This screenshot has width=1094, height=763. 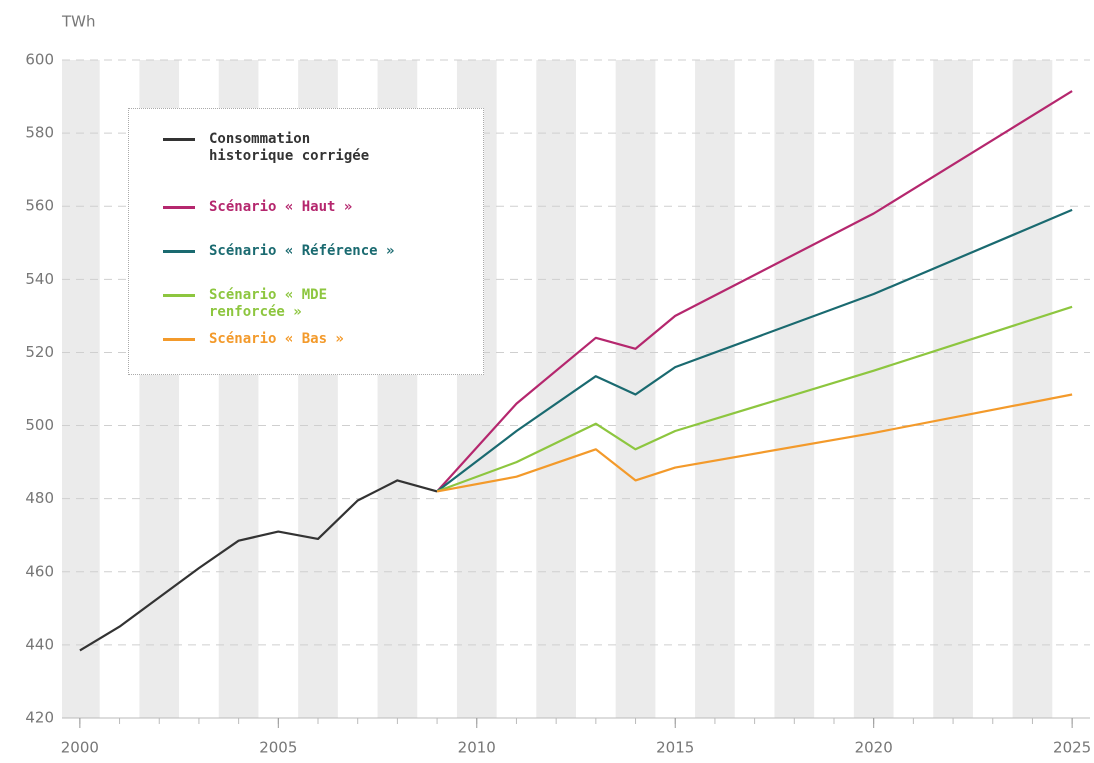 What do you see at coordinates (39, 425) in the screenshot?
I see `y-tick-label: 500` at bounding box center [39, 425].